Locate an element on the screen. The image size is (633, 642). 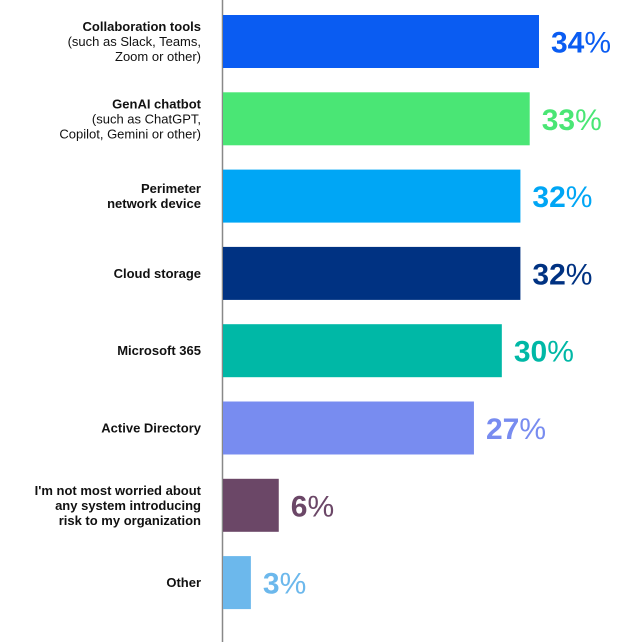
value-label-4: 30% is located at coordinates (544, 352).